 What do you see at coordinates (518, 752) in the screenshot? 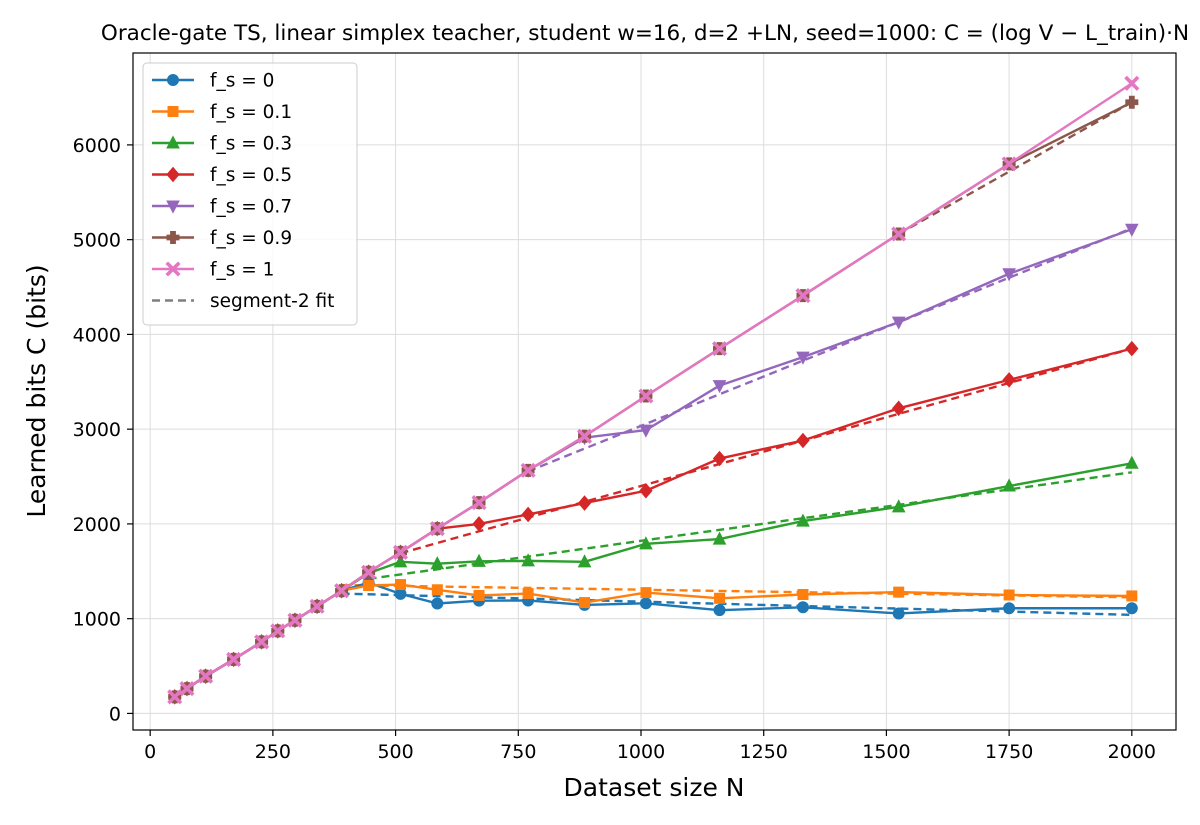
I see `x-tick-label: 750` at bounding box center [518, 752].